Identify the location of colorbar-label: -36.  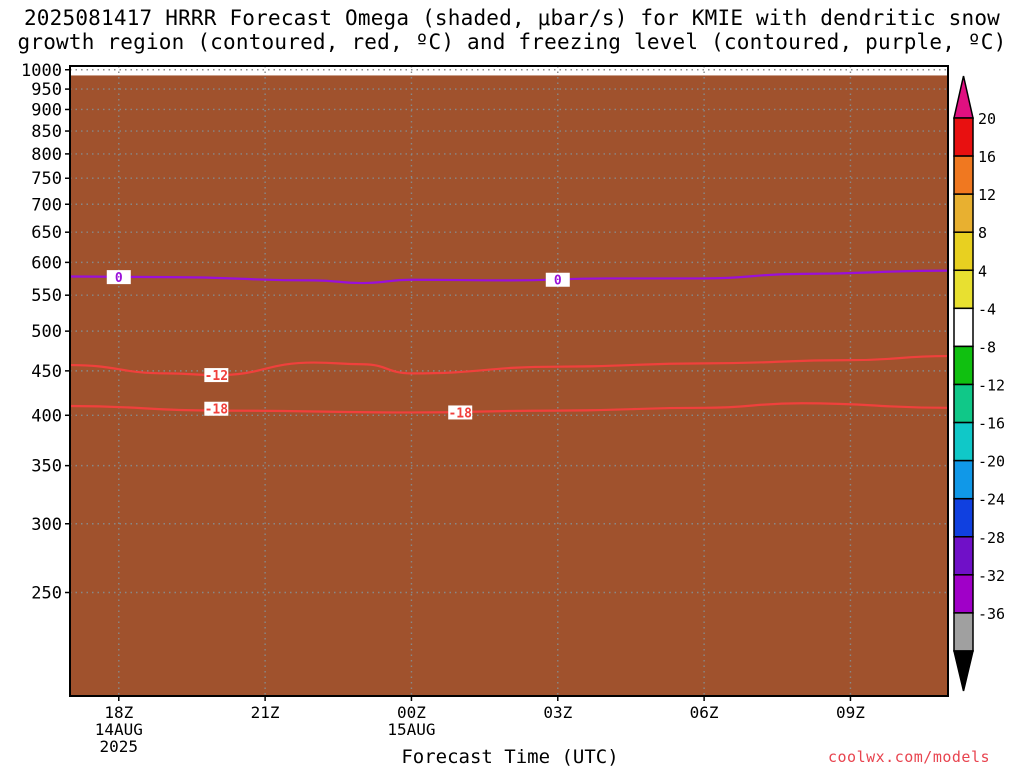
(991, 614).